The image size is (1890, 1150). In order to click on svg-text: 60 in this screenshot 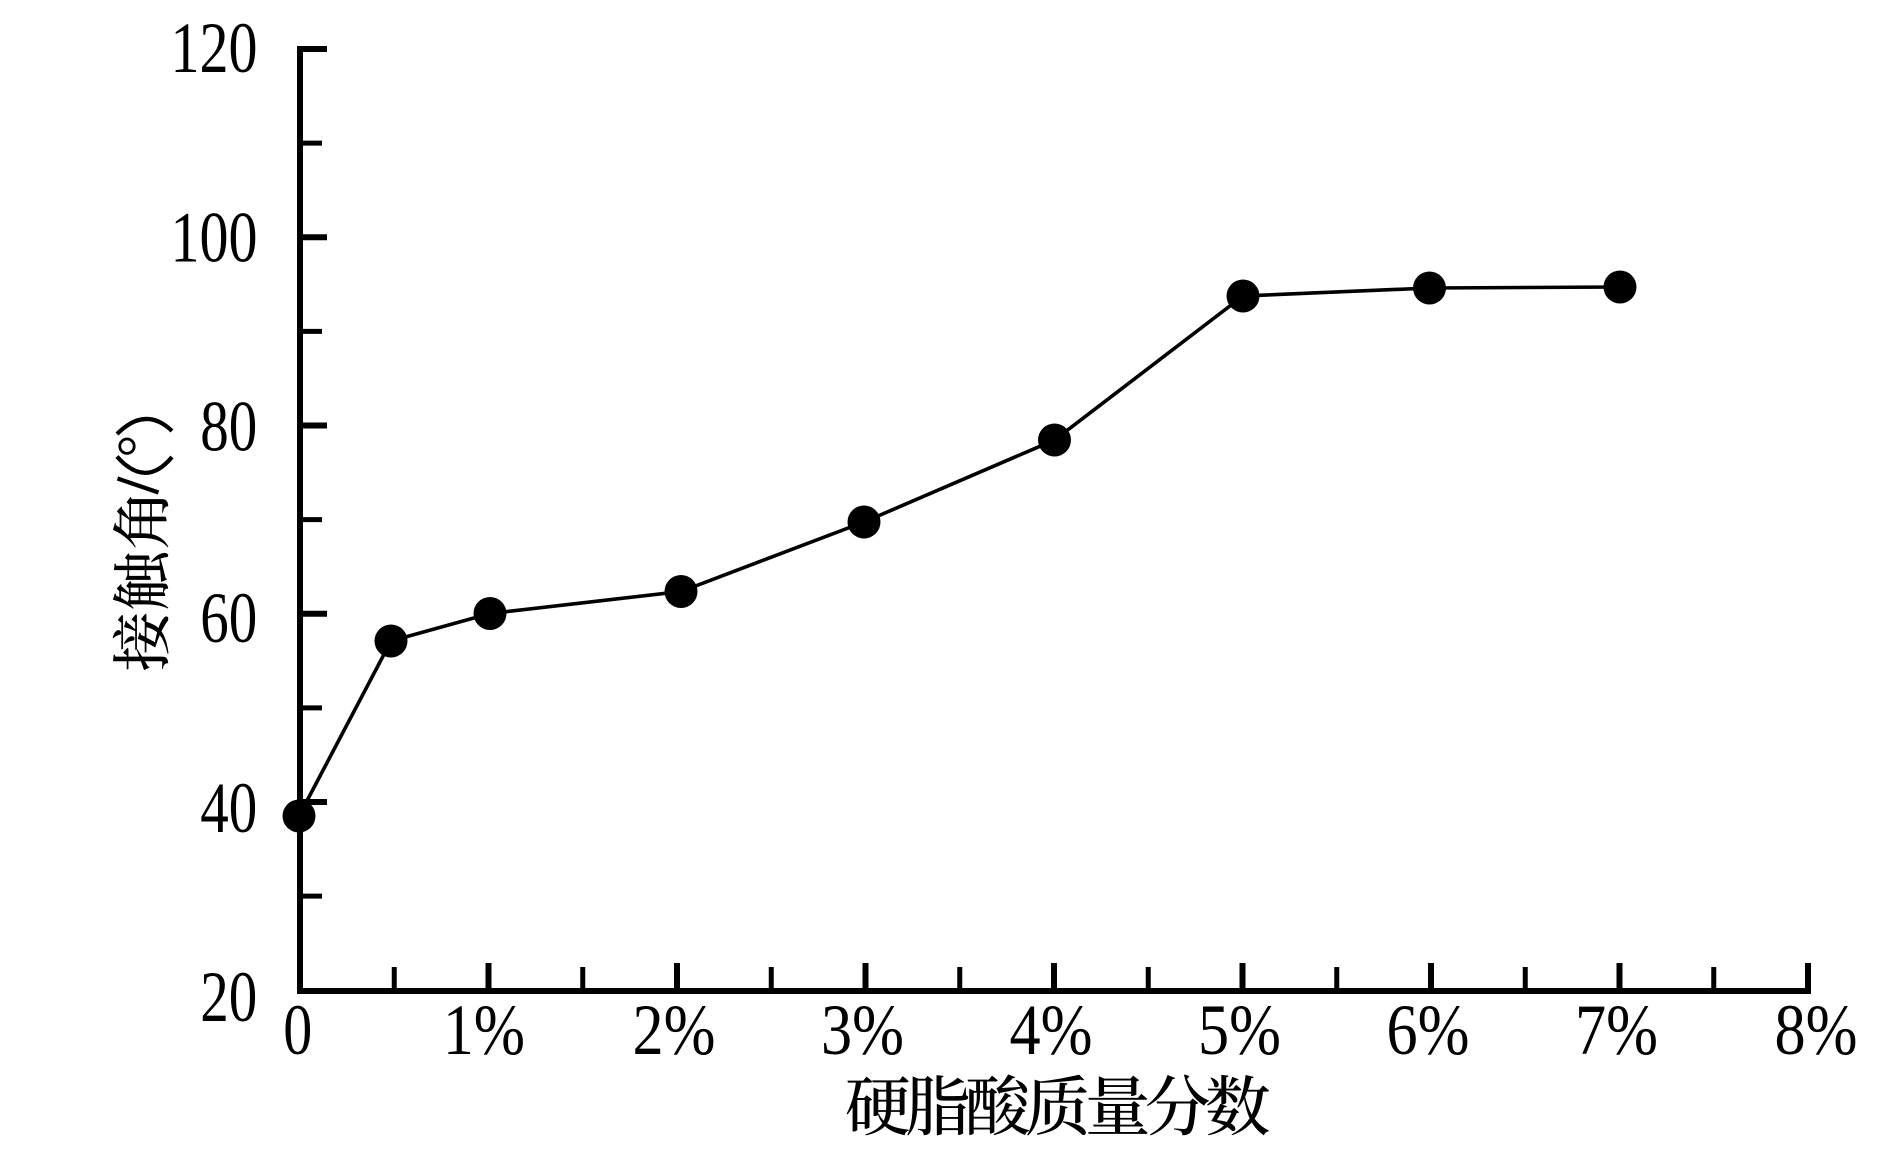, I will do `click(228, 618)`.